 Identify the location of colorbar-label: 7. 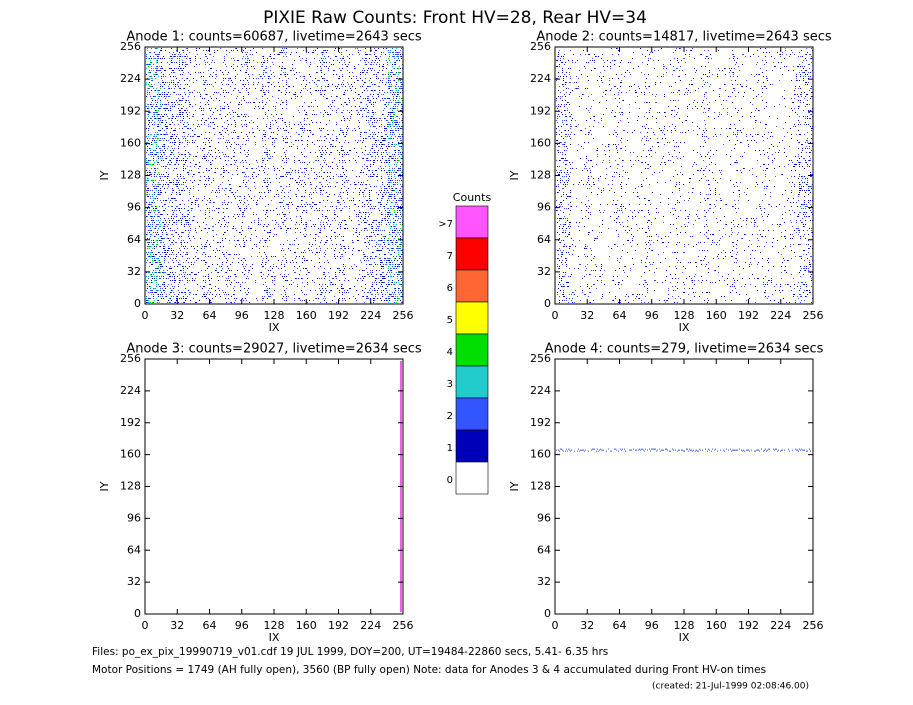
(450, 256).